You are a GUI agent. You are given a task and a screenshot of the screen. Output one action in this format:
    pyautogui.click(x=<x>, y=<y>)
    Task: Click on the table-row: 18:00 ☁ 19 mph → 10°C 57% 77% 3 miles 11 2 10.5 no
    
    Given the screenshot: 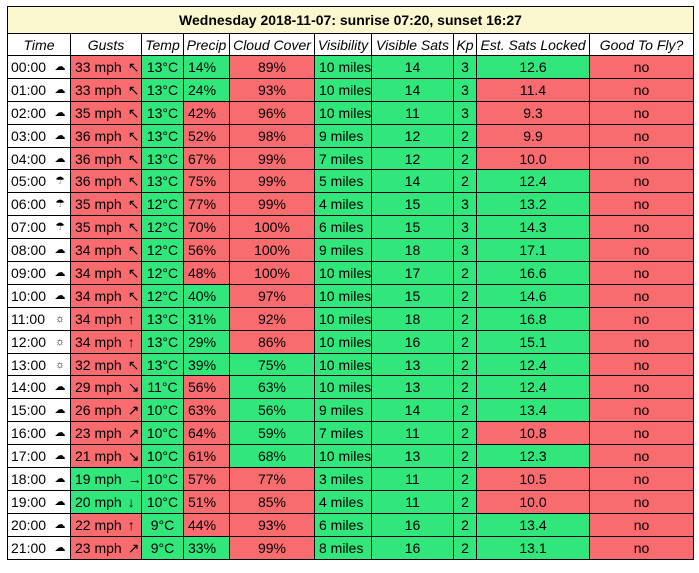 What is the action you would take?
    pyautogui.click(x=351, y=479)
    